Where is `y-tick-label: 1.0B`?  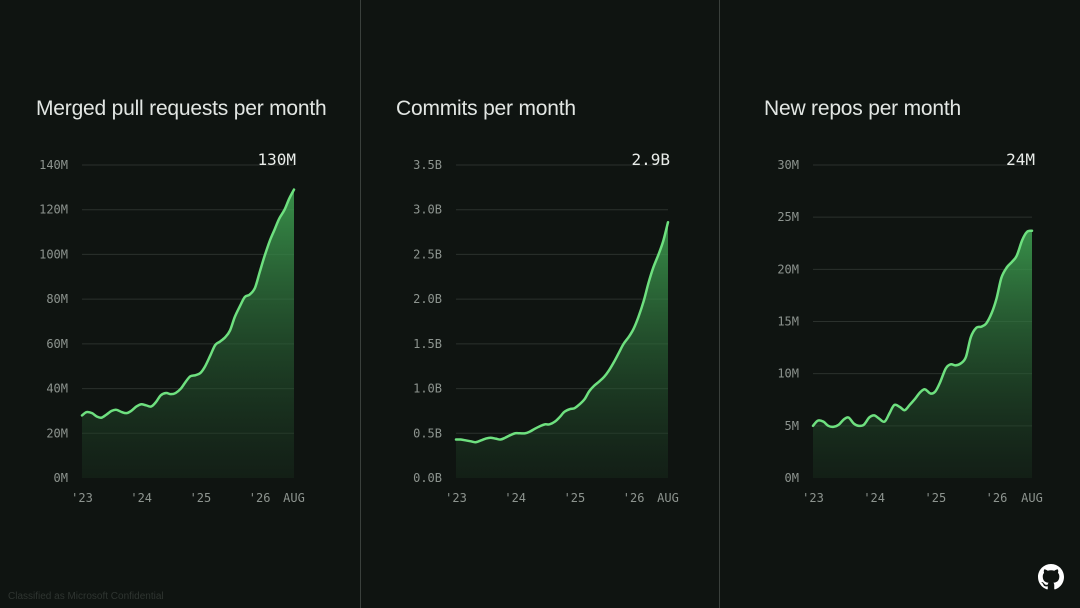
y-tick-label: 1.0B is located at coordinates (427, 389).